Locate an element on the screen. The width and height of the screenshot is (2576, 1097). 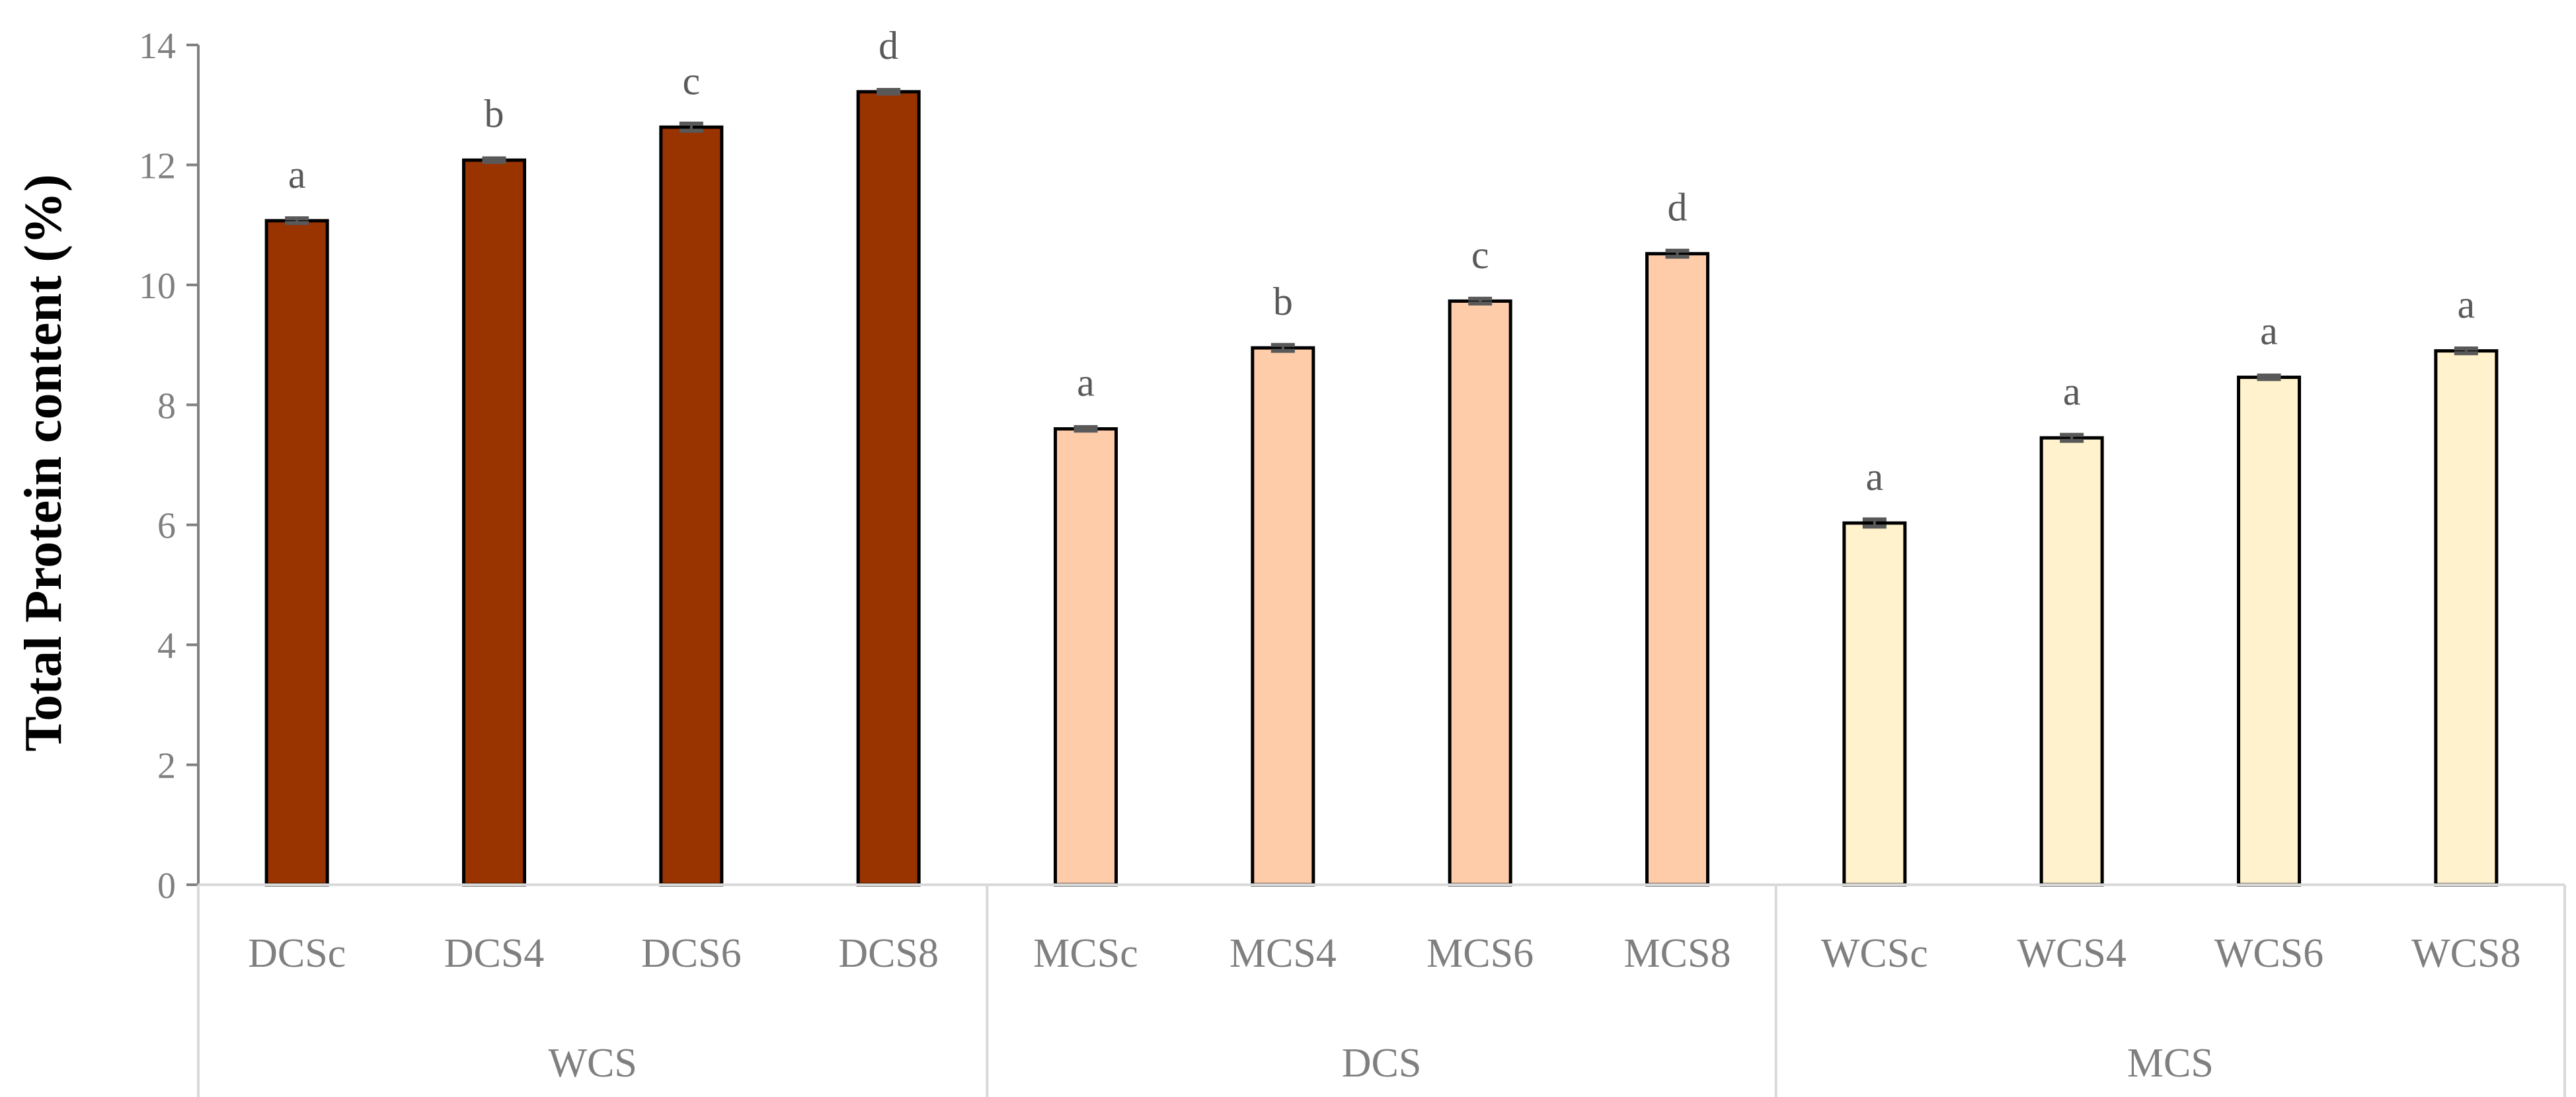
y-tick-label: 2 is located at coordinates (166, 766).